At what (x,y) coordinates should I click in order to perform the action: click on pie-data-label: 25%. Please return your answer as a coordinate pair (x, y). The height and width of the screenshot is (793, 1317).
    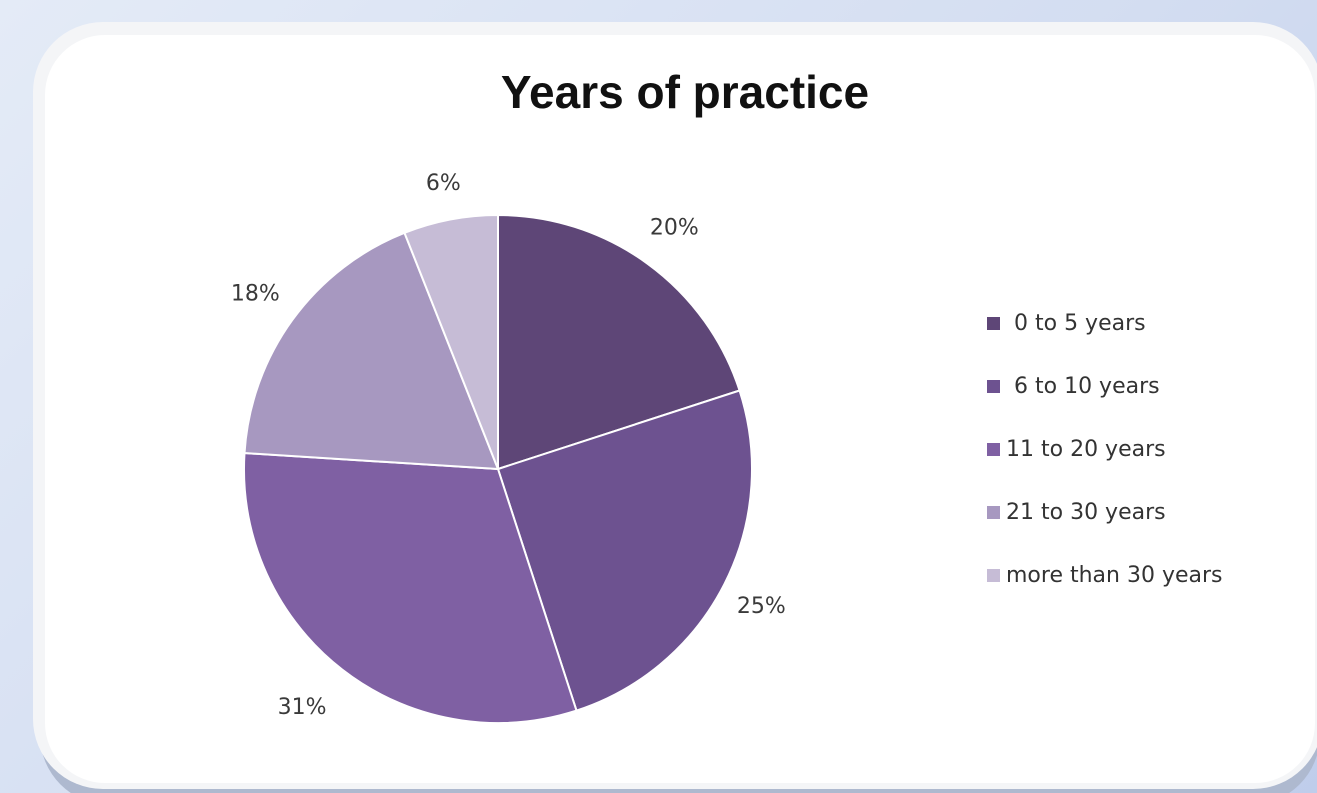
    Looking at the image, I should click on (761, 606).